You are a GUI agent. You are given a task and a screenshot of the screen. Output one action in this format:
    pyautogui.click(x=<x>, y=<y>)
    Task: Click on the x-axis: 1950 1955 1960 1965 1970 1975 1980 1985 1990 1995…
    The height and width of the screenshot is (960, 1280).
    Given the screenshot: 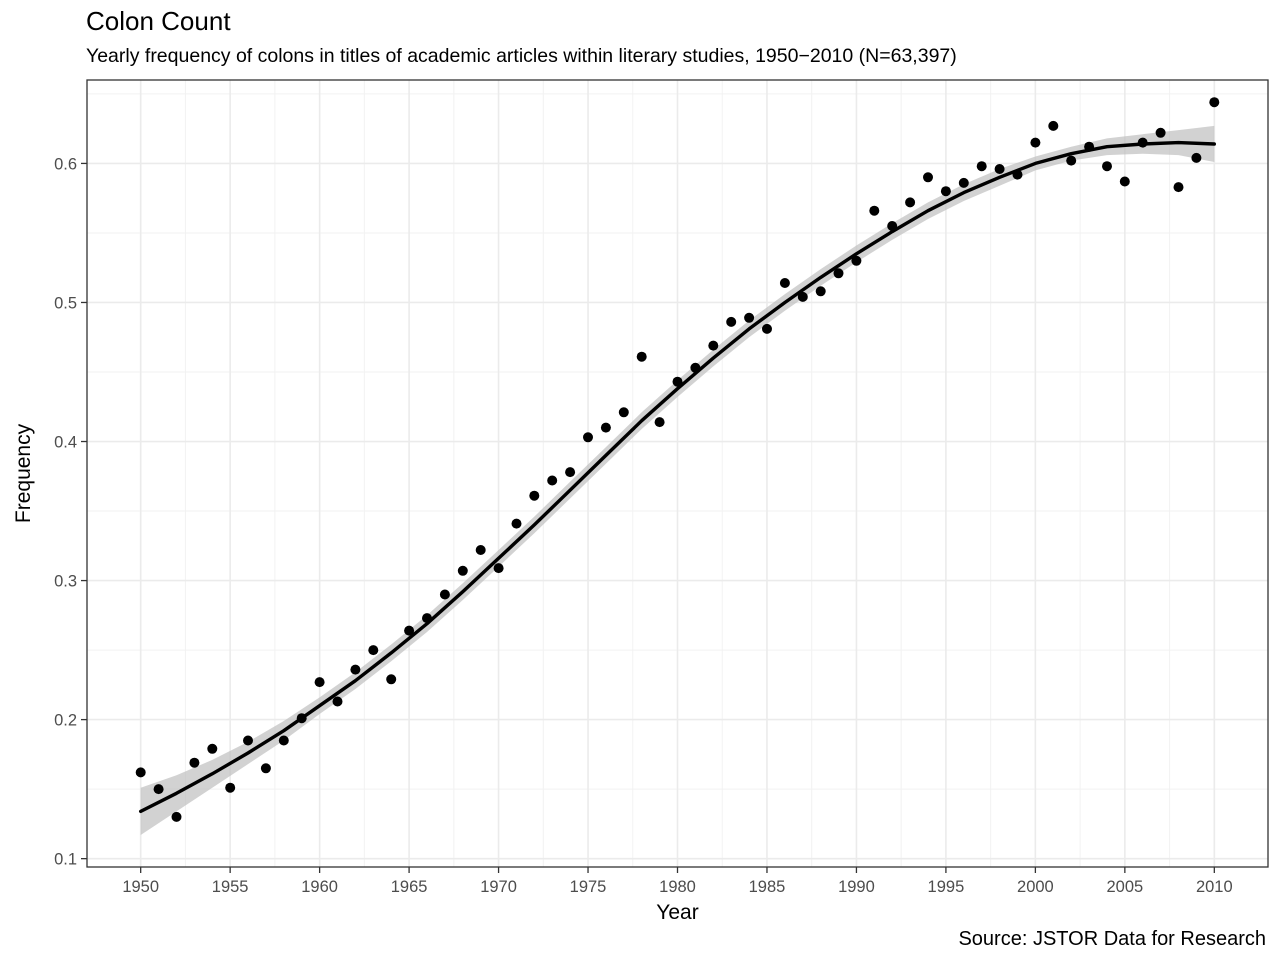 What is the action you would take?
    pyautogui.click(x=677, y=881)
    